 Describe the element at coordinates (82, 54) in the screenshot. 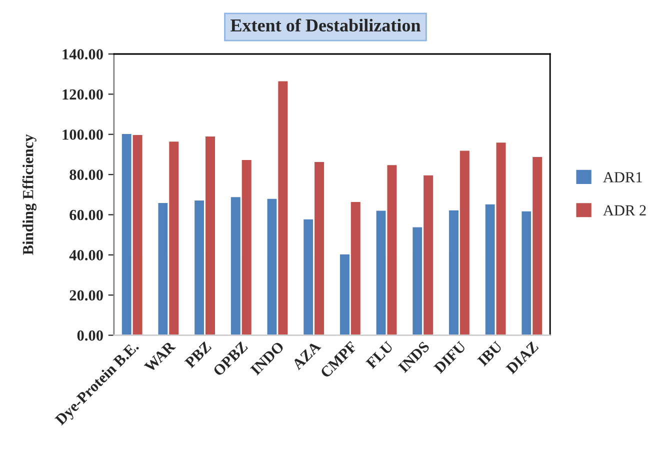

I see `y-tick-label: 140.00` at that location.